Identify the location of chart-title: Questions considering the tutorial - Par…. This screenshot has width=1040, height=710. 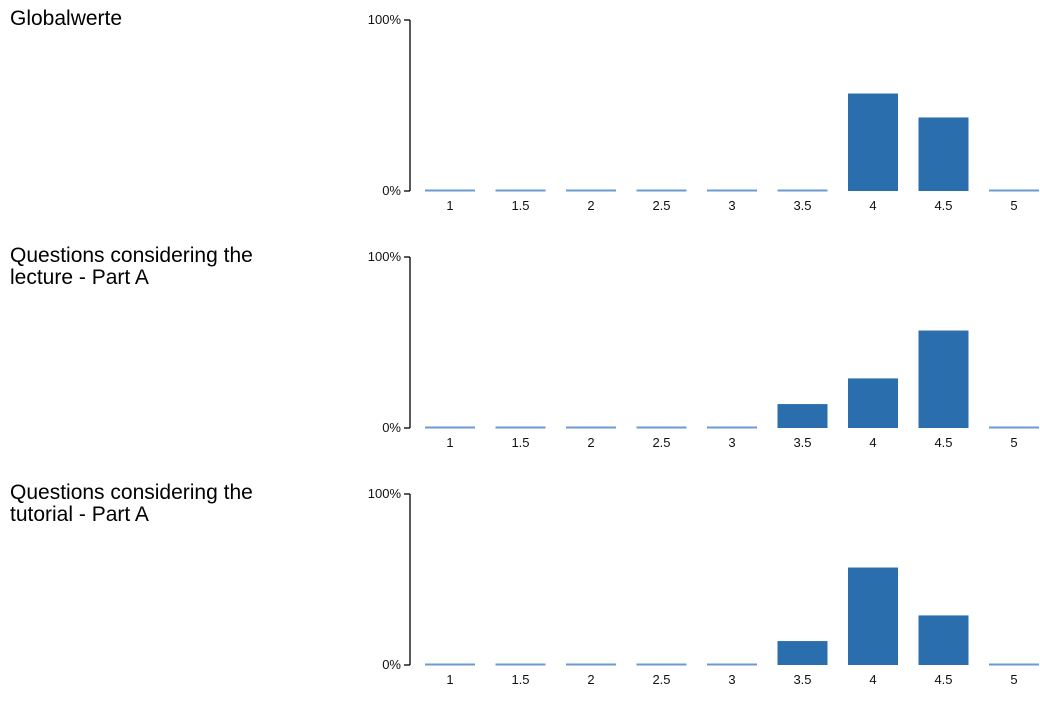
(131, 503).